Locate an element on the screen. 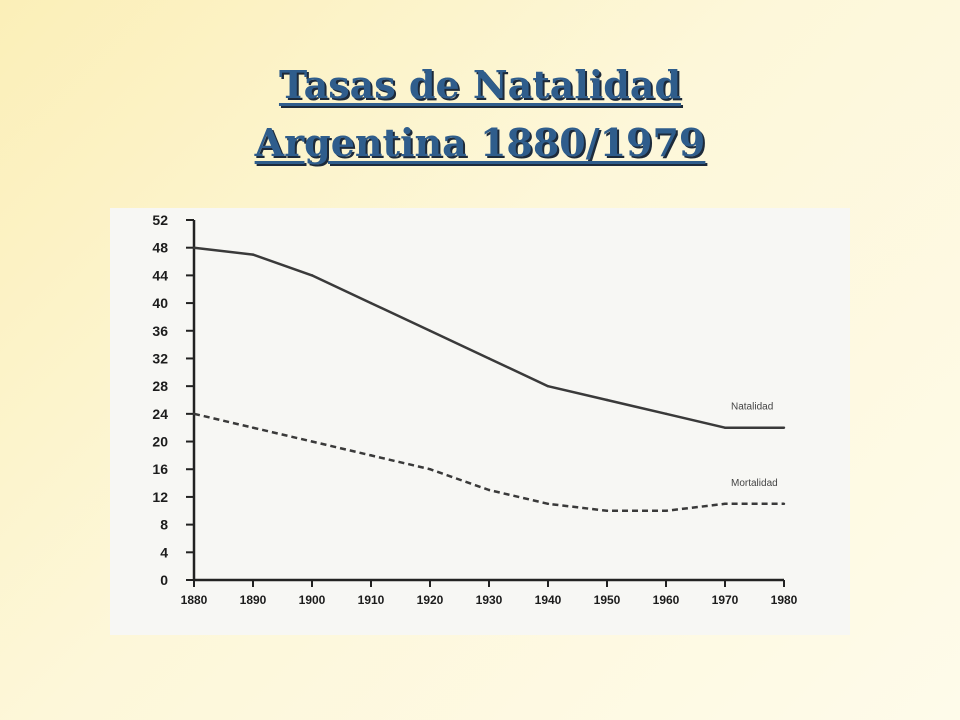 Image resolution: width=960 pixels, height=720 pixels. series-label-natalidad: Natalidad is located at coordinates (752, 407).